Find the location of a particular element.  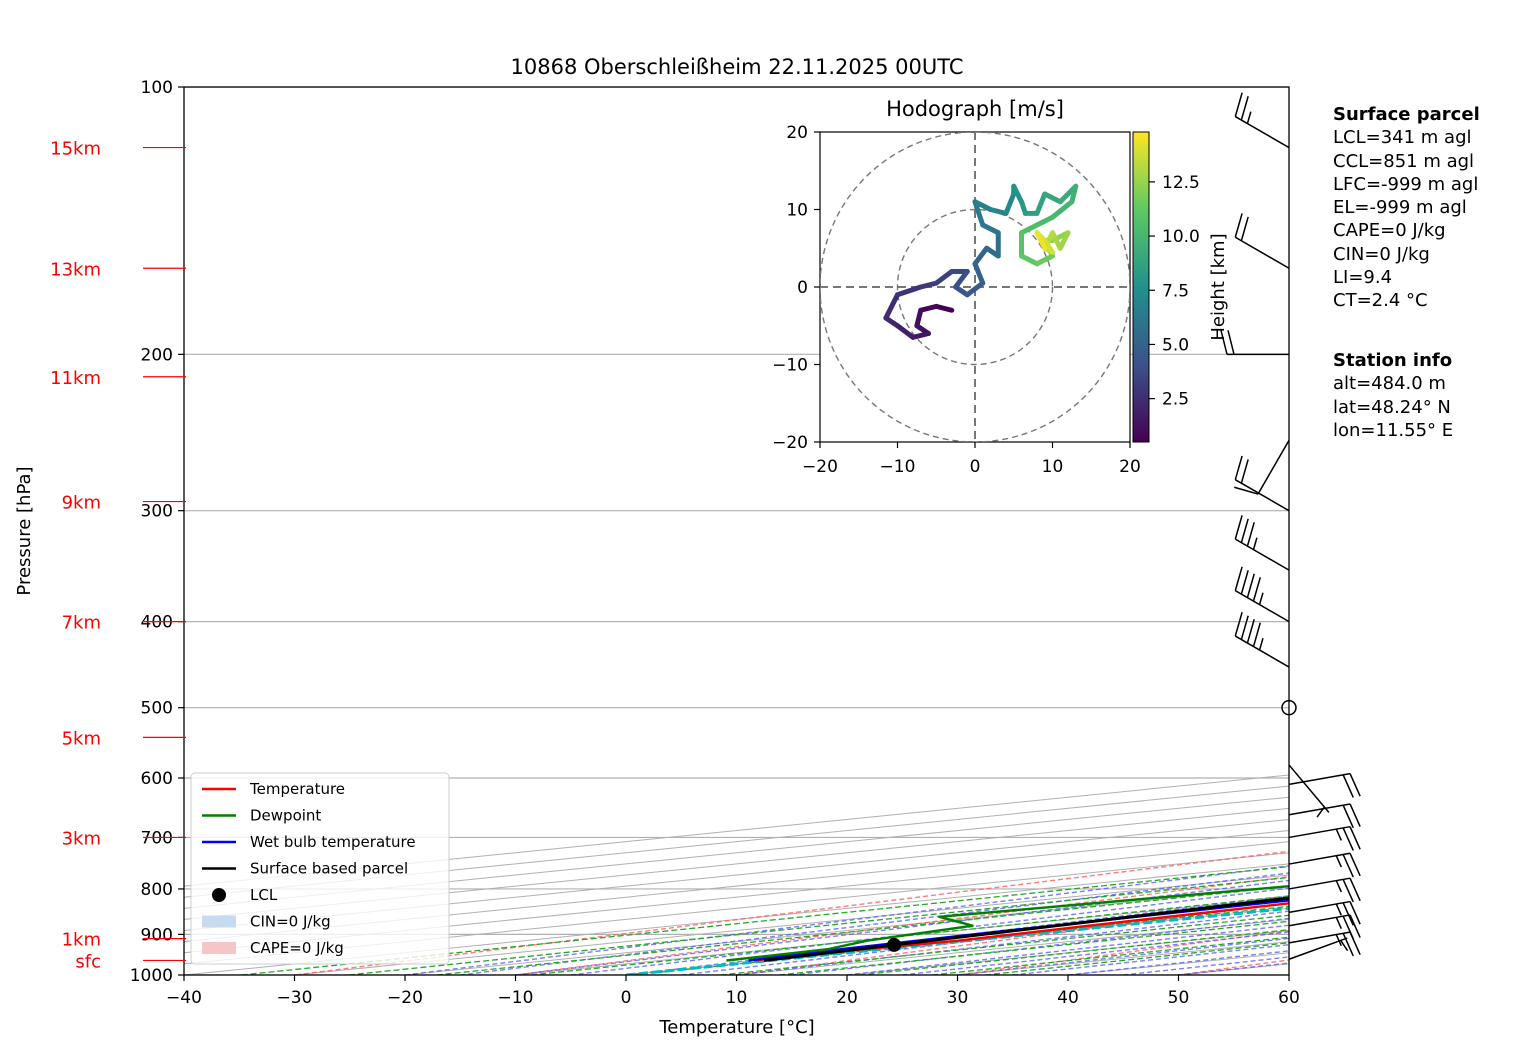

hodo-x-tick-label: 20 is located at coordinates (1130, 467).